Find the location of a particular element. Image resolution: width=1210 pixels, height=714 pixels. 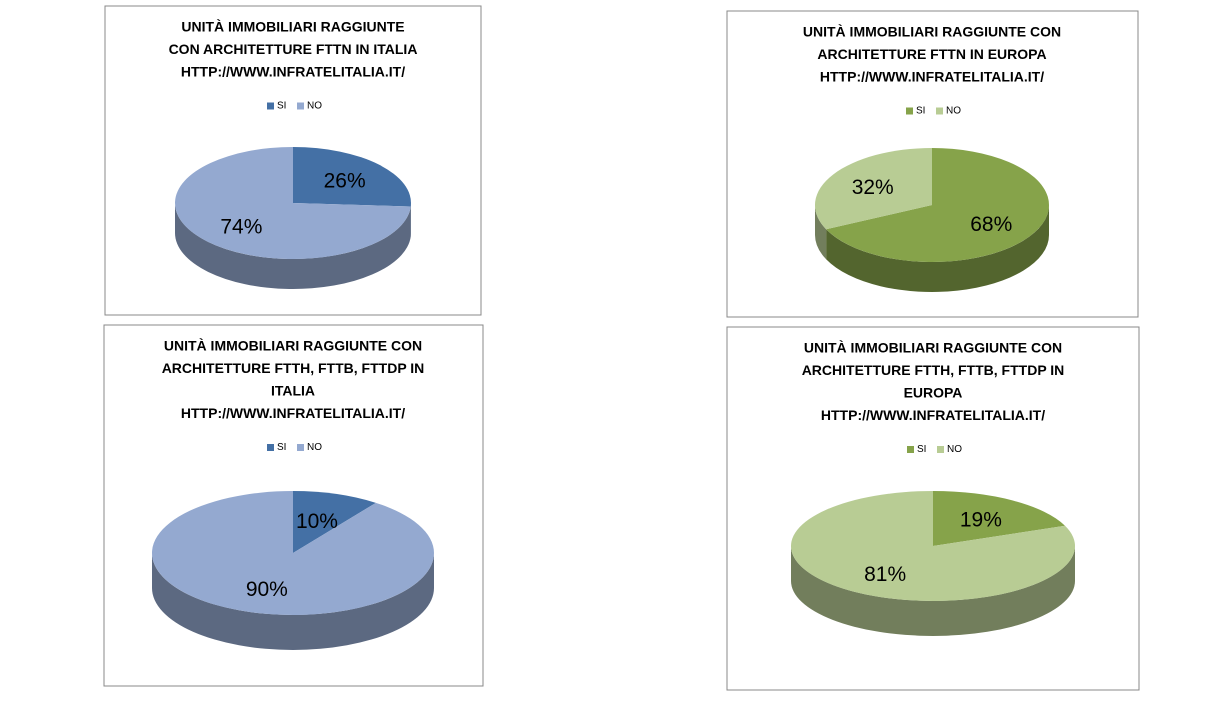

chart-title: CON ARCHITETTURE FTTN IN ITALIA is located at coordinates (293, 49).